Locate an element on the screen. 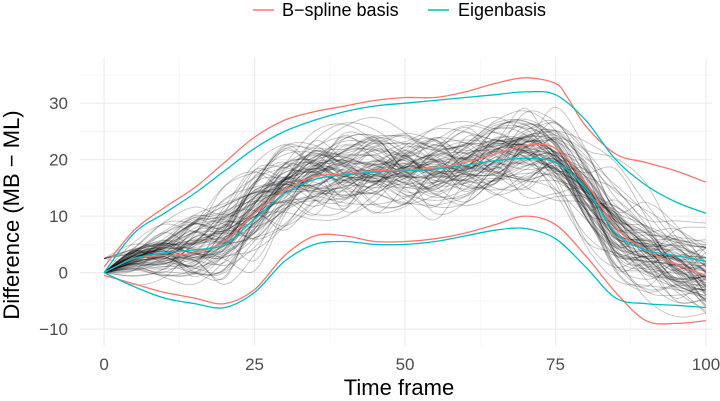 The height and width of the screenshot is (401, 720). legend-label-eigenbasis: Eigenbasis is located at coordinates (502, 10).